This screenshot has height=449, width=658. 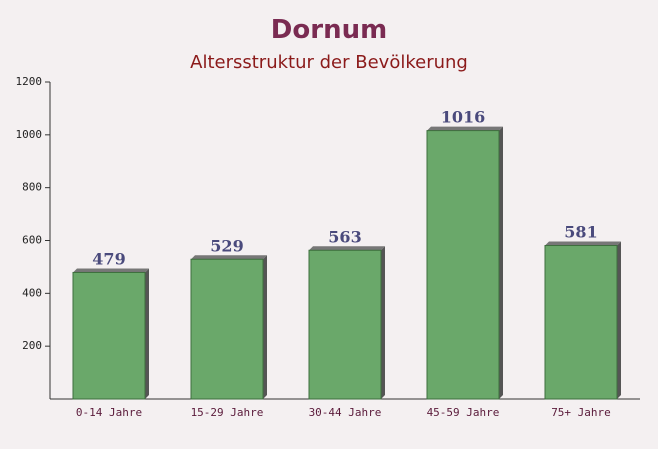 I want to click on y-tick-label: 200, so click(x=32, y=345).